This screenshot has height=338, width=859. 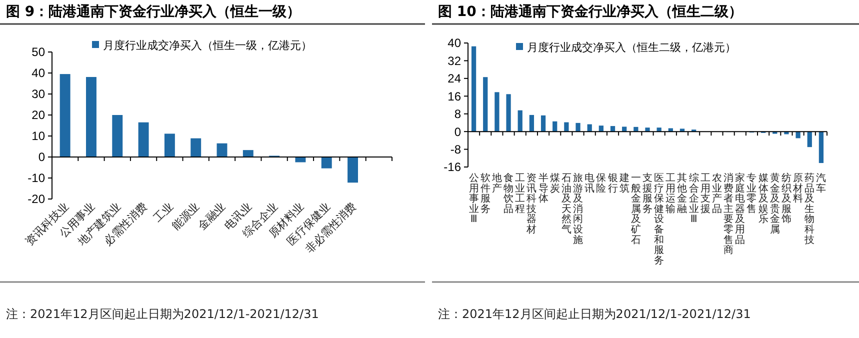 What do you see at coordinates (590, 11) in the screenshot?
I see `chart-title: 图 10：陆港通南下资金行业净买入（恒生二级）` at bounding box center [590, 11].